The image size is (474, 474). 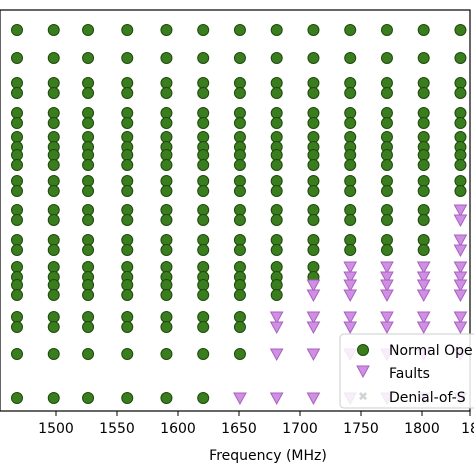 What do you see at coordinates (422, 429) in the screenshot?
I see `x-tick-label: 1800` at bounding box center [422, 429].